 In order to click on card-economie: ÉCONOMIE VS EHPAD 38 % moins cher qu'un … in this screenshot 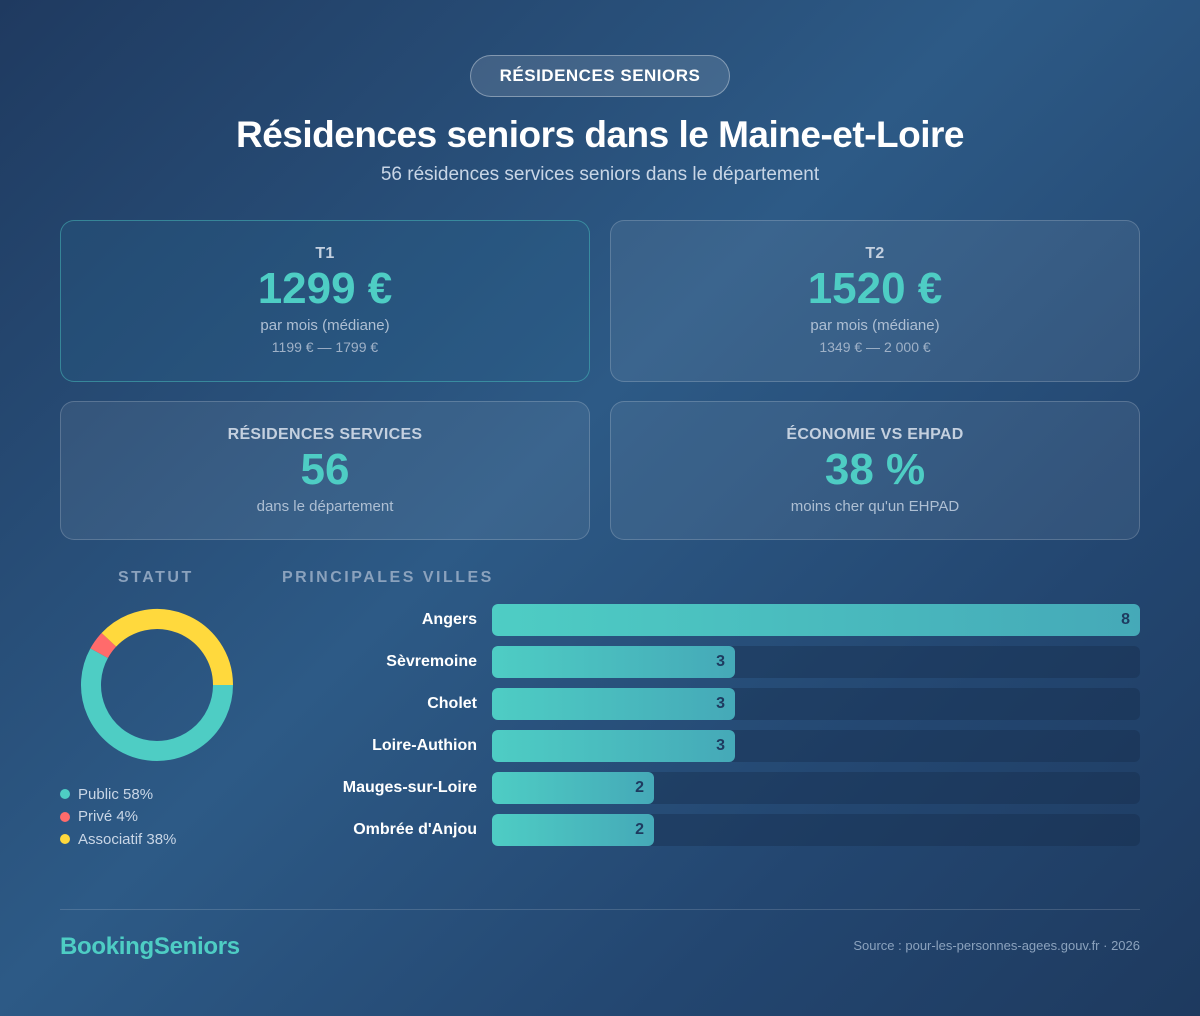, I will do `click(875, 470)`.